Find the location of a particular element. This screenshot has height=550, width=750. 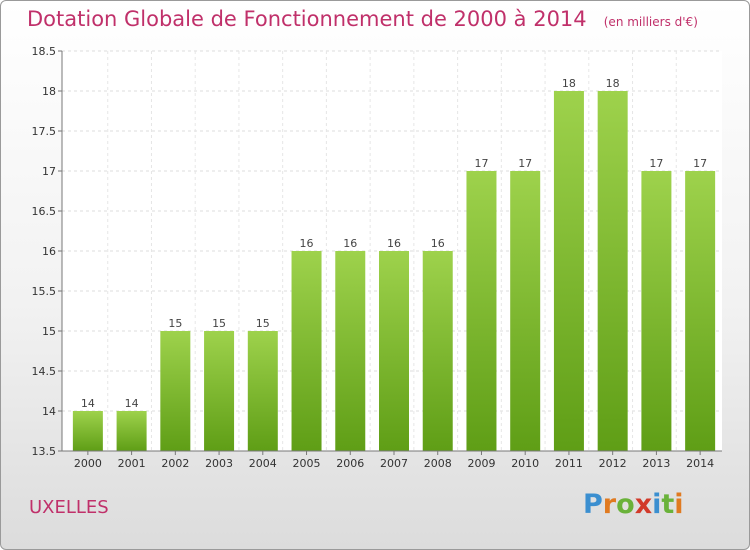

bar-2005 is located at coordinates (306, 351).